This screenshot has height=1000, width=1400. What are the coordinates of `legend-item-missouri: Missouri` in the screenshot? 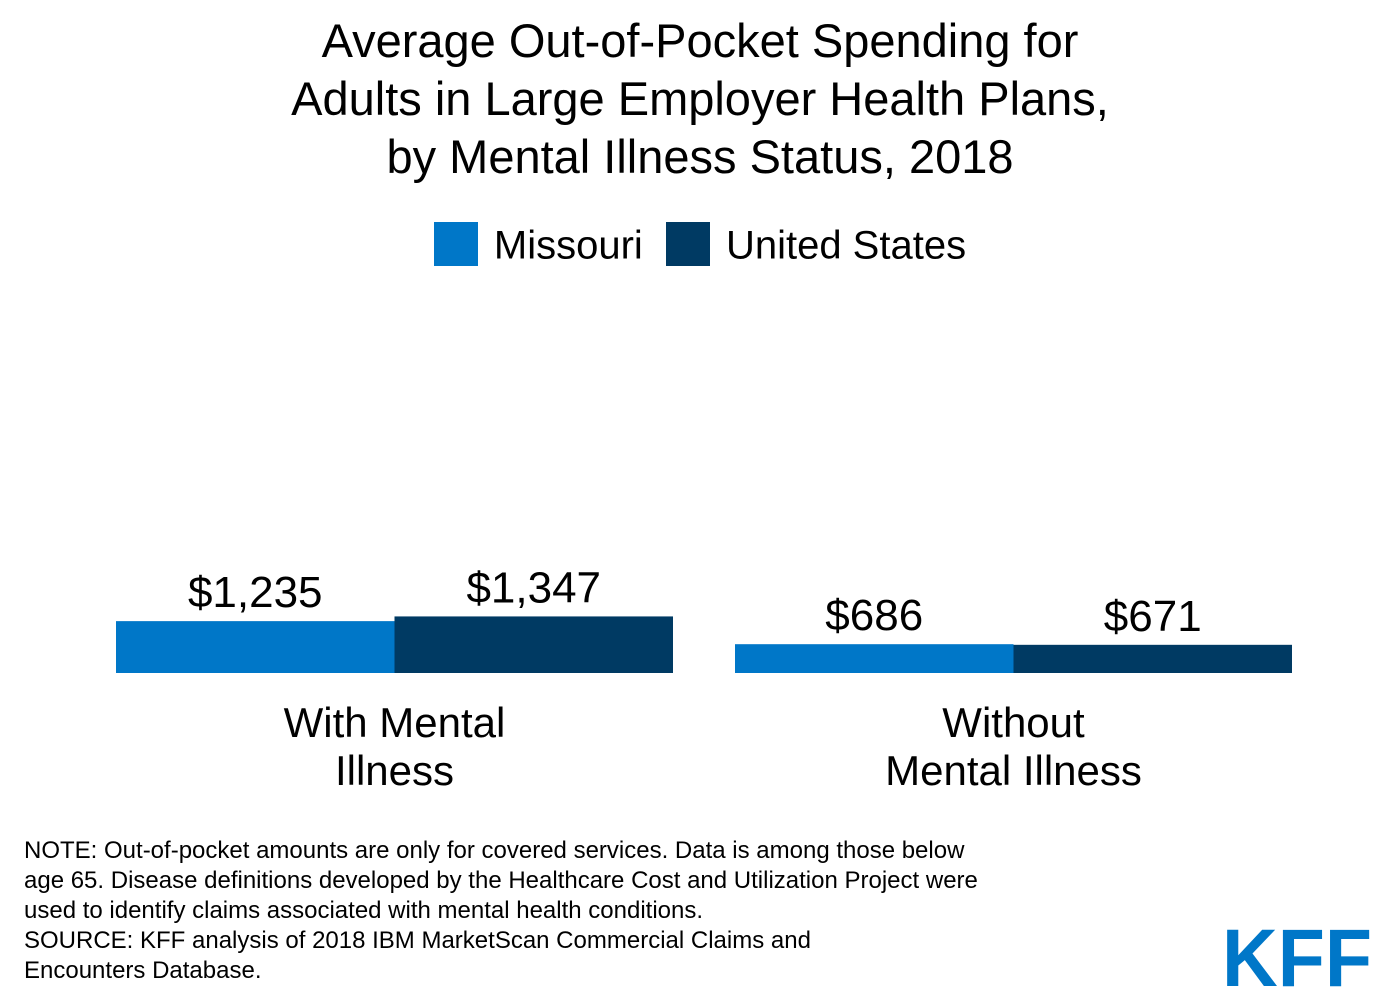 It's located at (538, 244).